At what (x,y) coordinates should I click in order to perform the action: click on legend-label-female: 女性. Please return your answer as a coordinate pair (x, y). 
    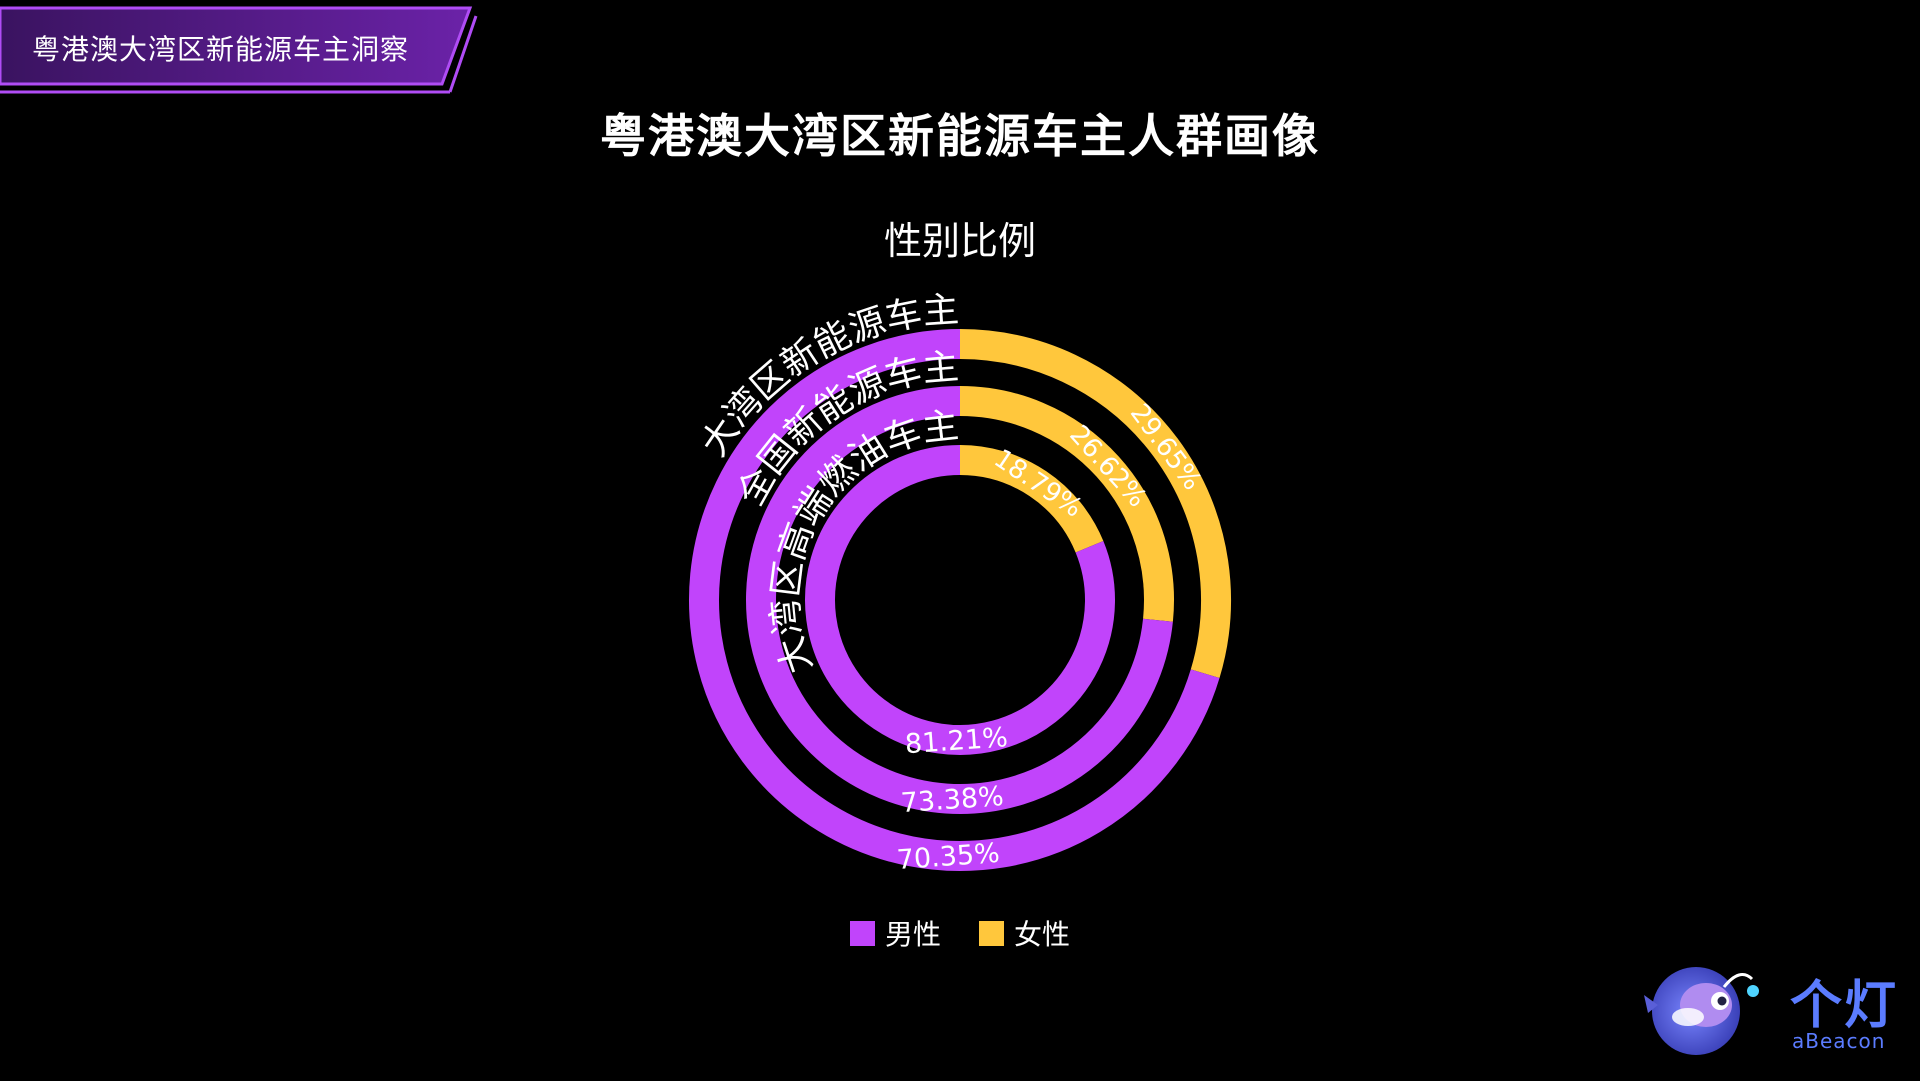
    Looking at the image, I should click on (1042, 934).